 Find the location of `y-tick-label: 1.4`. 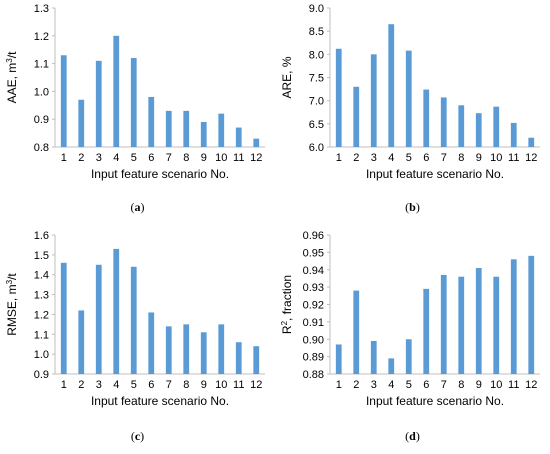

y-tick-label: 1.4 is located at coordinates (41, 276).